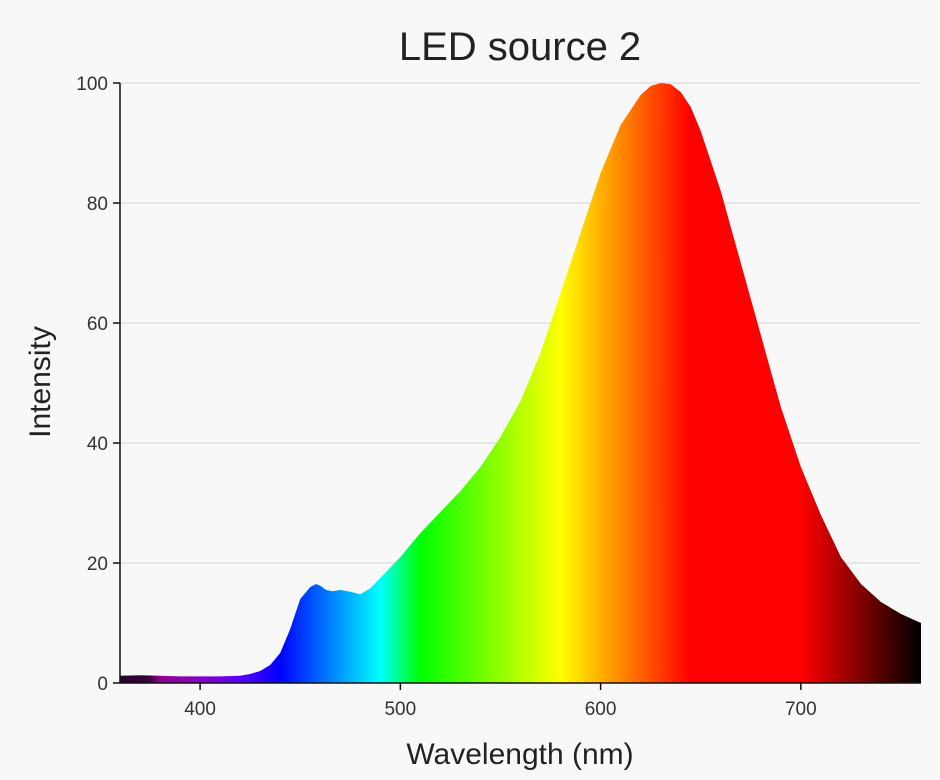 The image size is (940, 780). I want to click on y-tick-label-80: 80, so click(97, 204).